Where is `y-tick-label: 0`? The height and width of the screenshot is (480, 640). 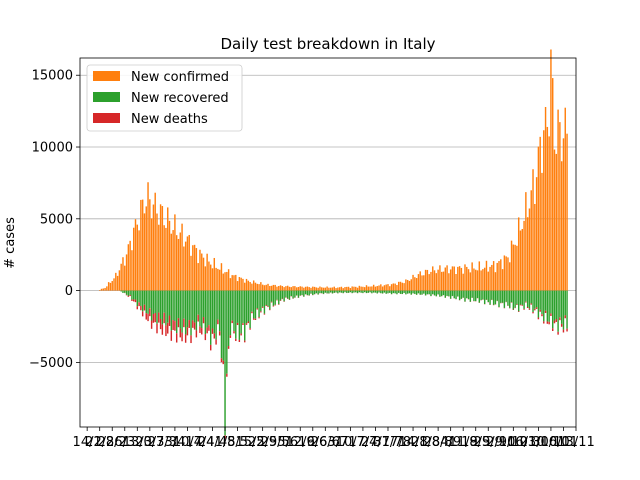
y-tick-label: 0 is located at coordinates (69, 291).